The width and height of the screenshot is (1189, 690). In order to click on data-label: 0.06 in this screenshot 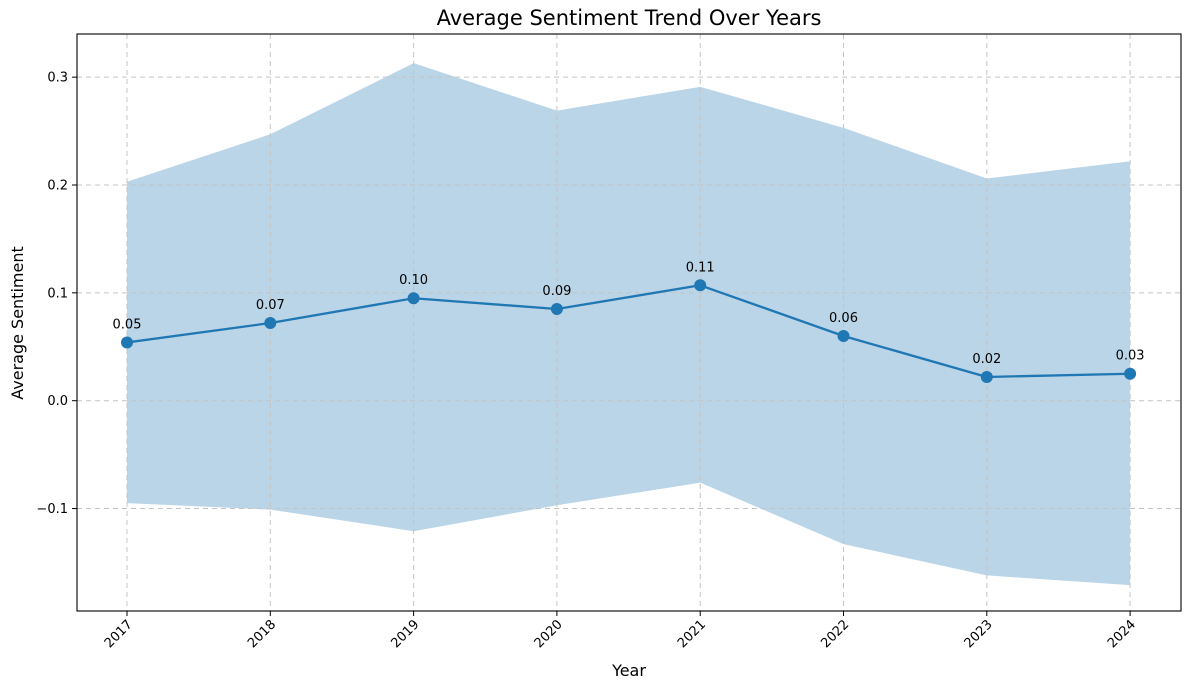, I will do `click(843, 318)`.